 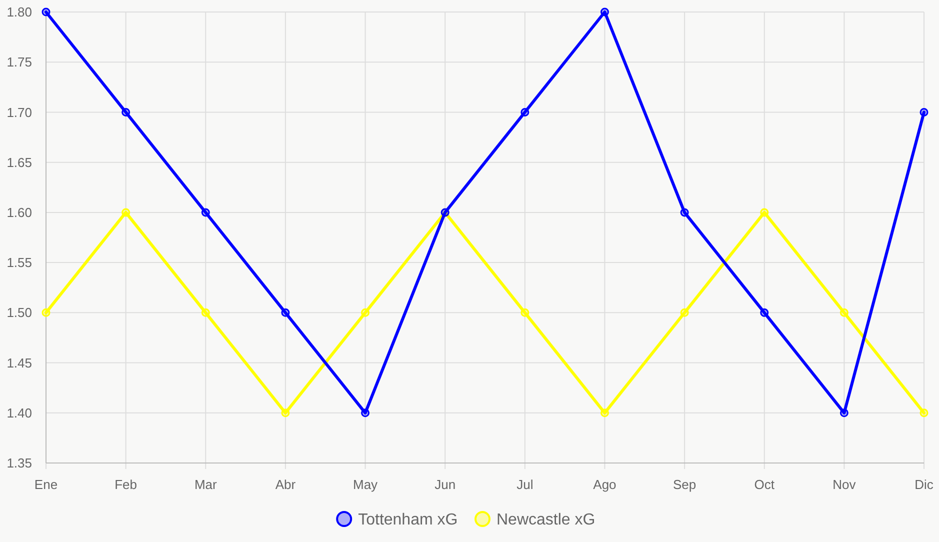 I want to click on y-tick-label: 1.70, so click(x=19, y=112).